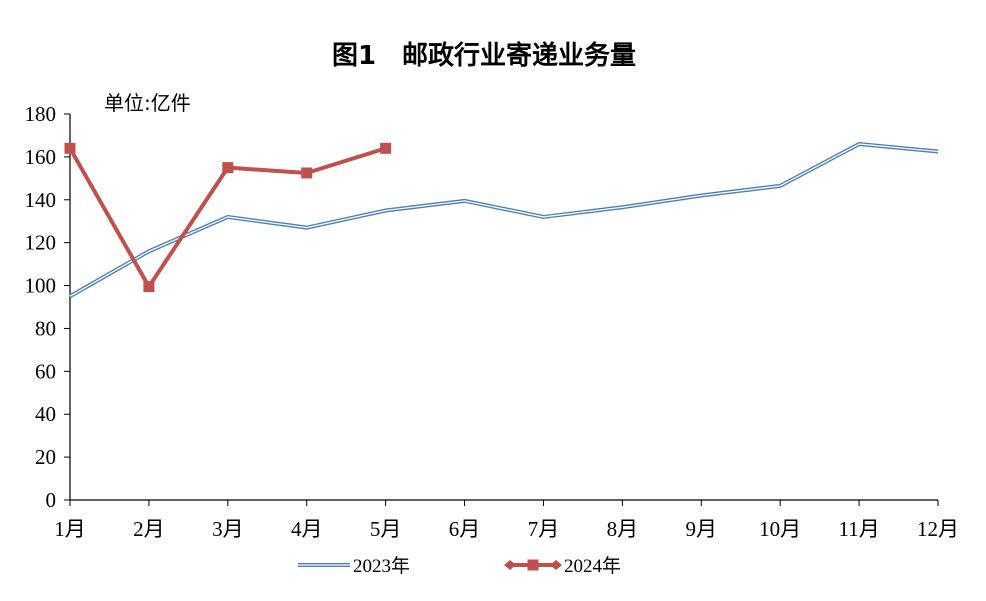 This screenshot has width=986, height=601. Describe the element at coordinates (307, 529) in the screenshot. I see `x-tick-label: 4月` at that location.